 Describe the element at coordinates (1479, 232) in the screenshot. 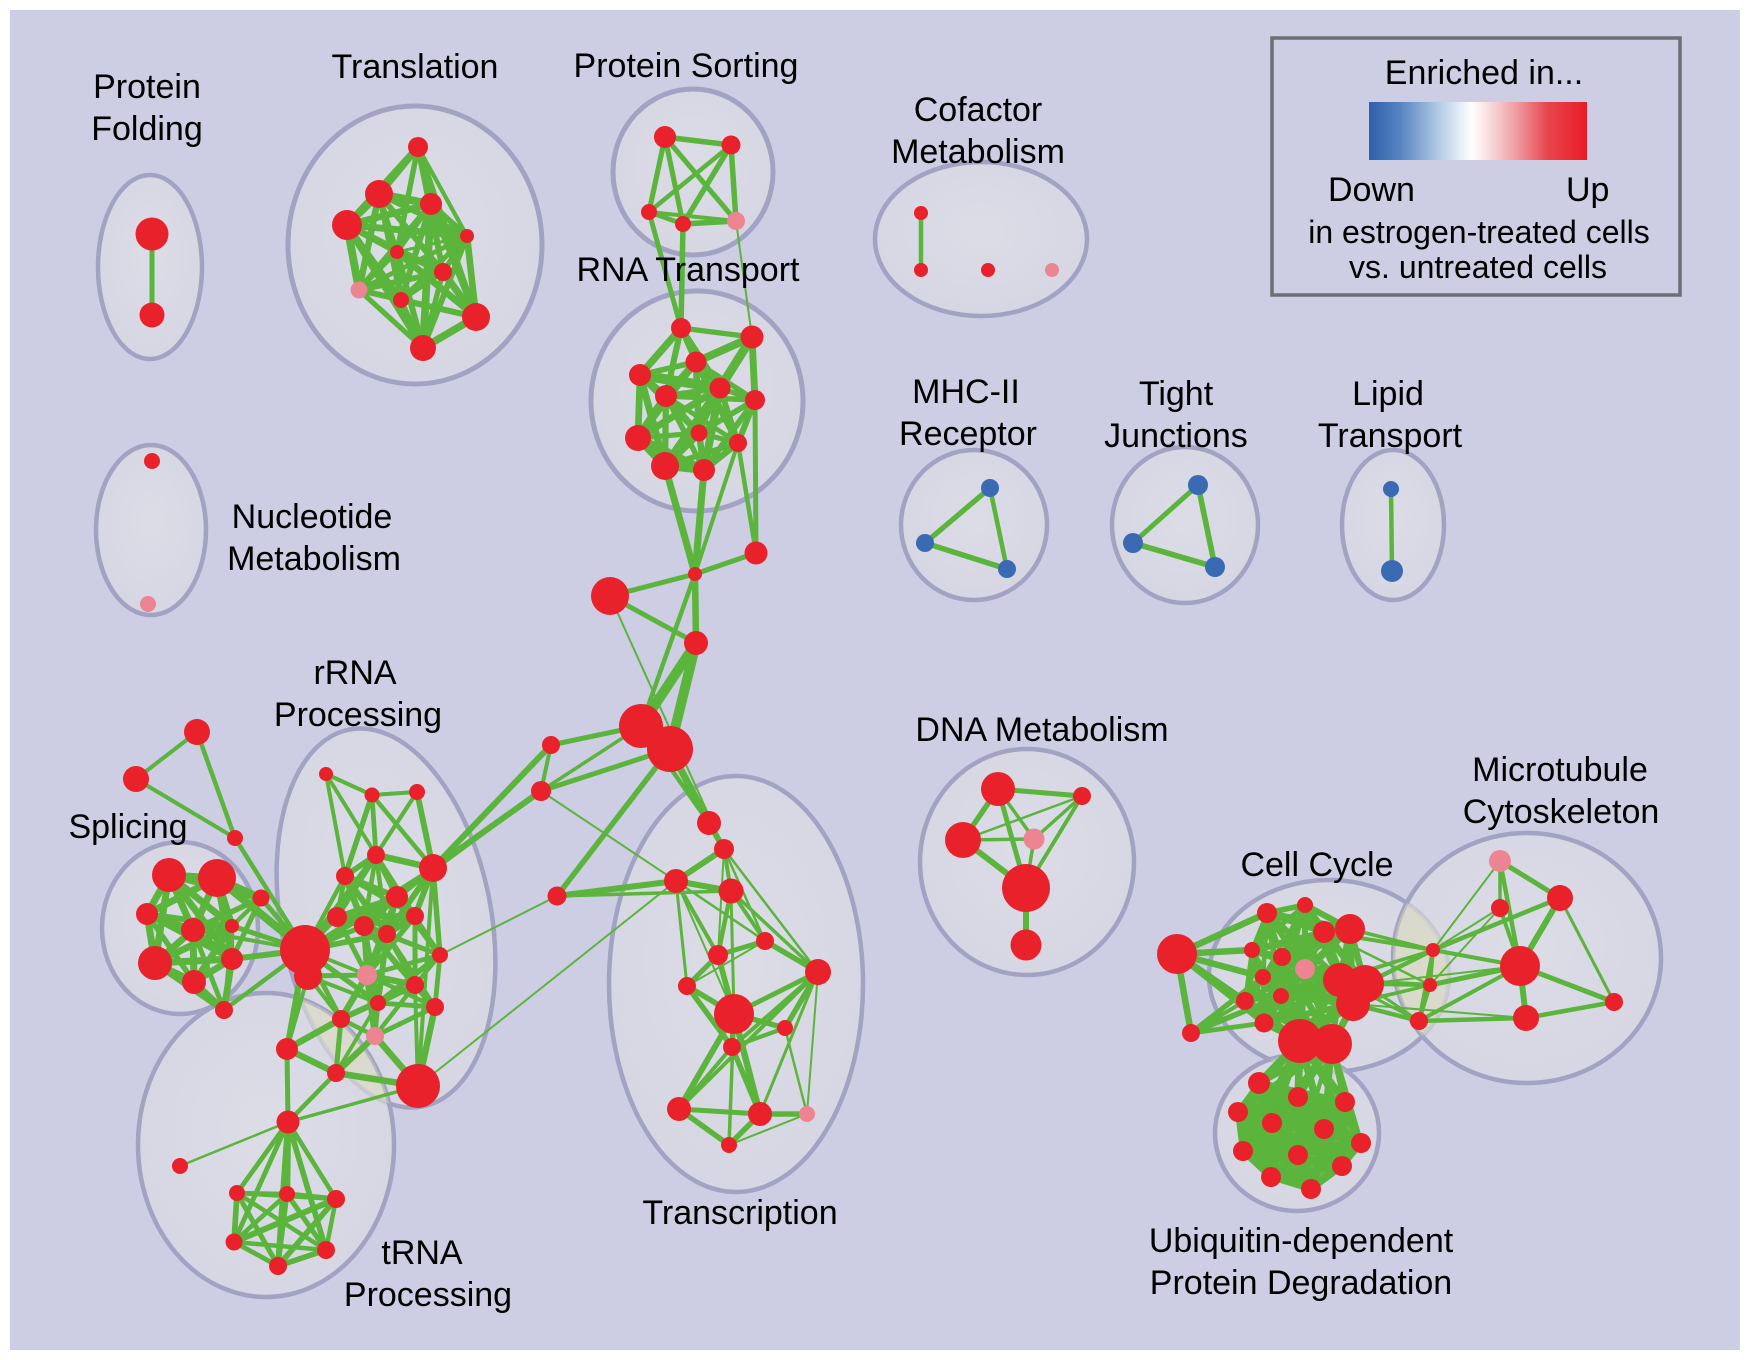

I see `svg-text: in estrogen-treated cells` at that location.